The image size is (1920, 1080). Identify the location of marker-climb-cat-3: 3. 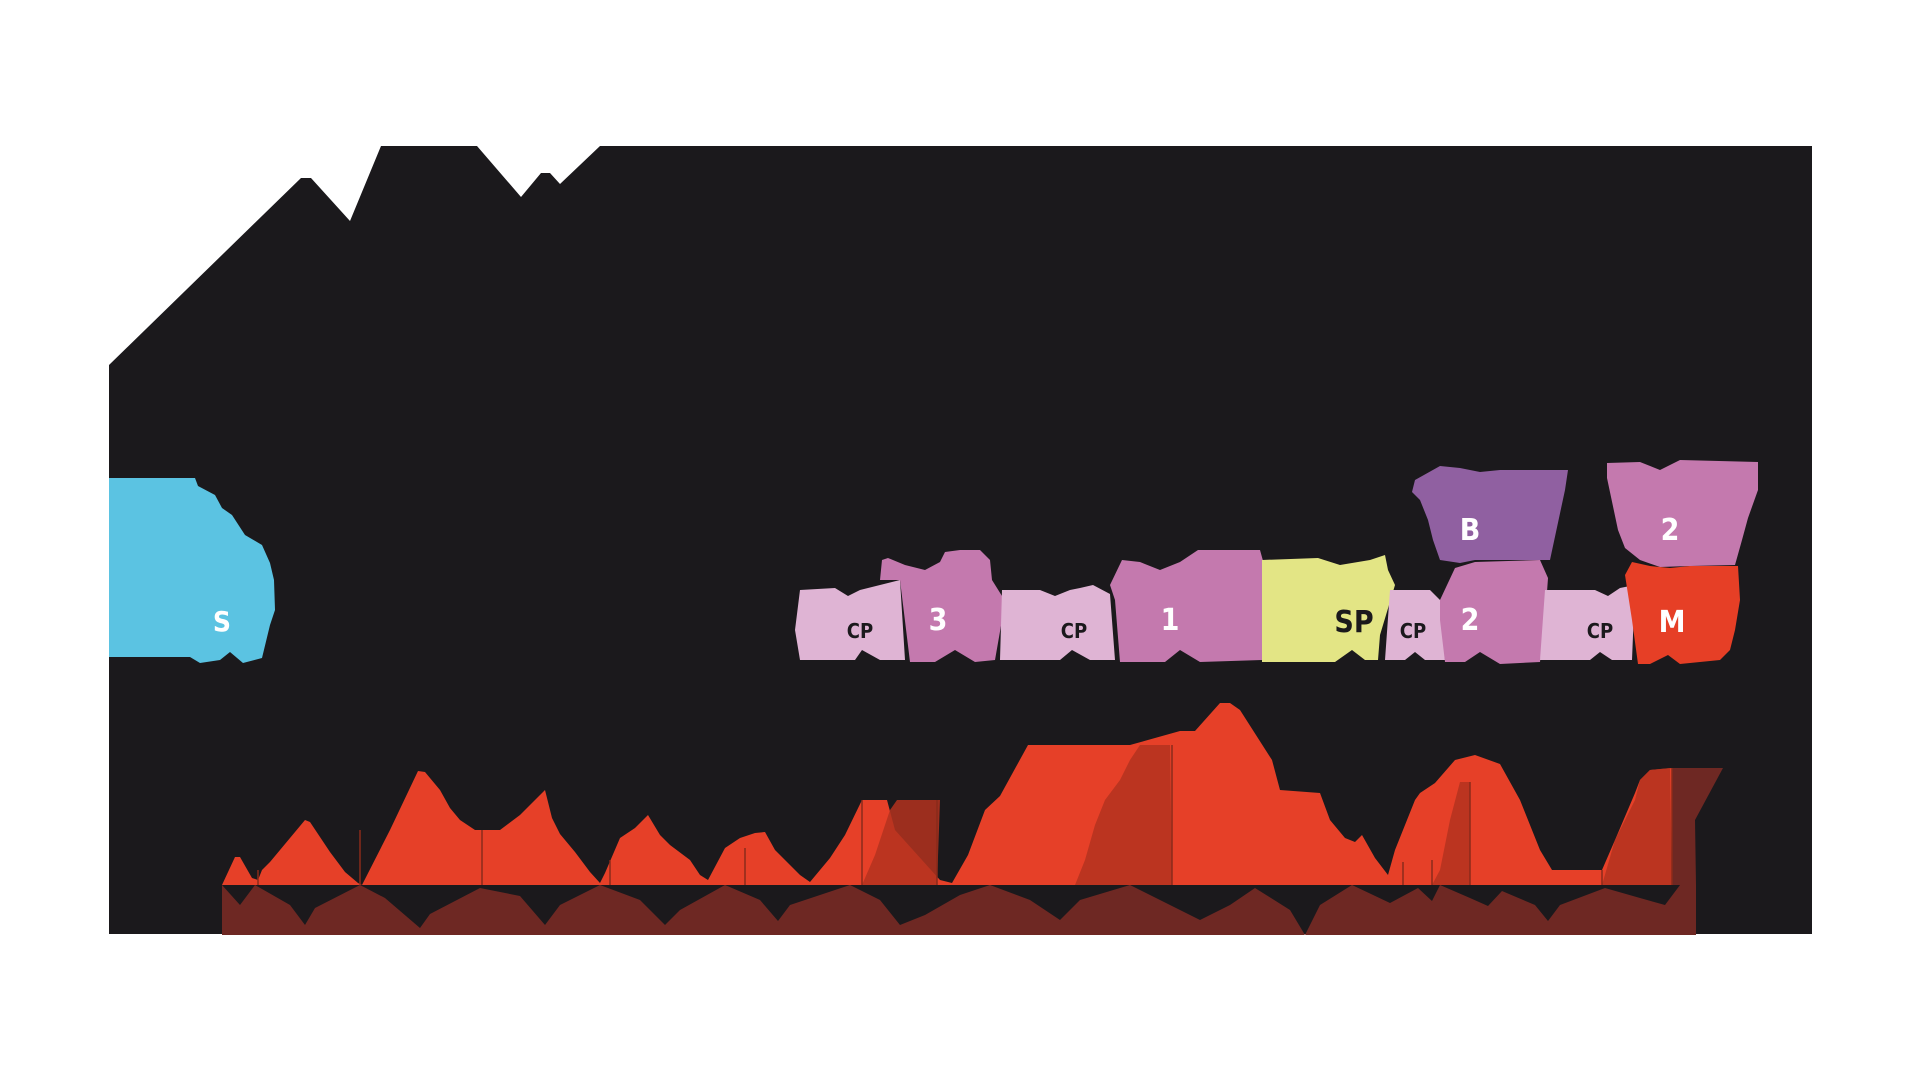
(941, 606).